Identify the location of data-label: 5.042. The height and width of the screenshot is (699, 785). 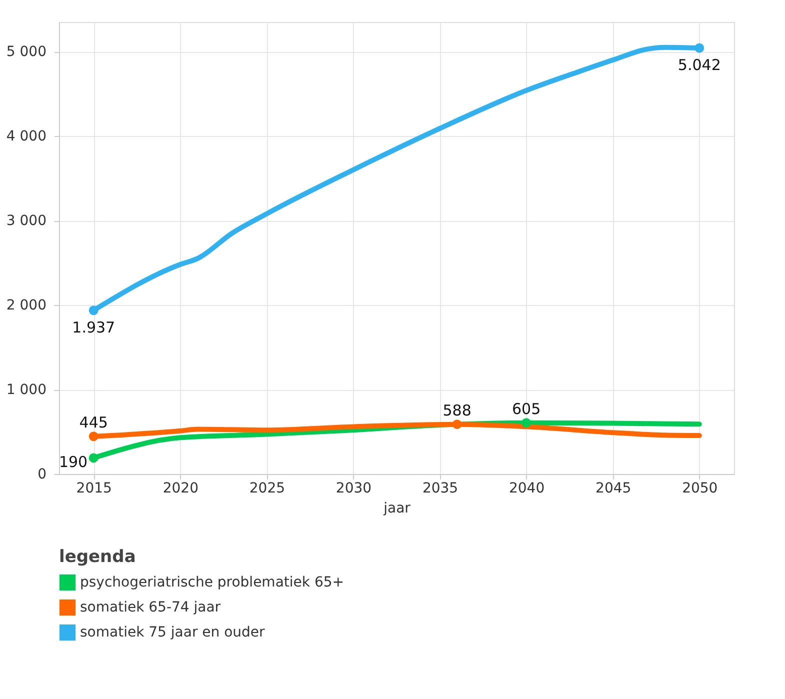
(699, 65).